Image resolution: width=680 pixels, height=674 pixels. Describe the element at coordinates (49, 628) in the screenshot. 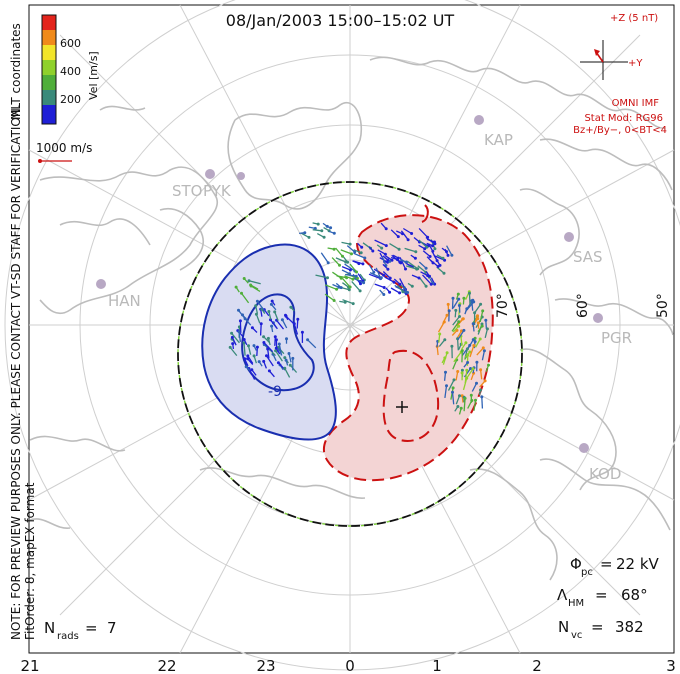

I see `n-rads-symbol: N` at that location.